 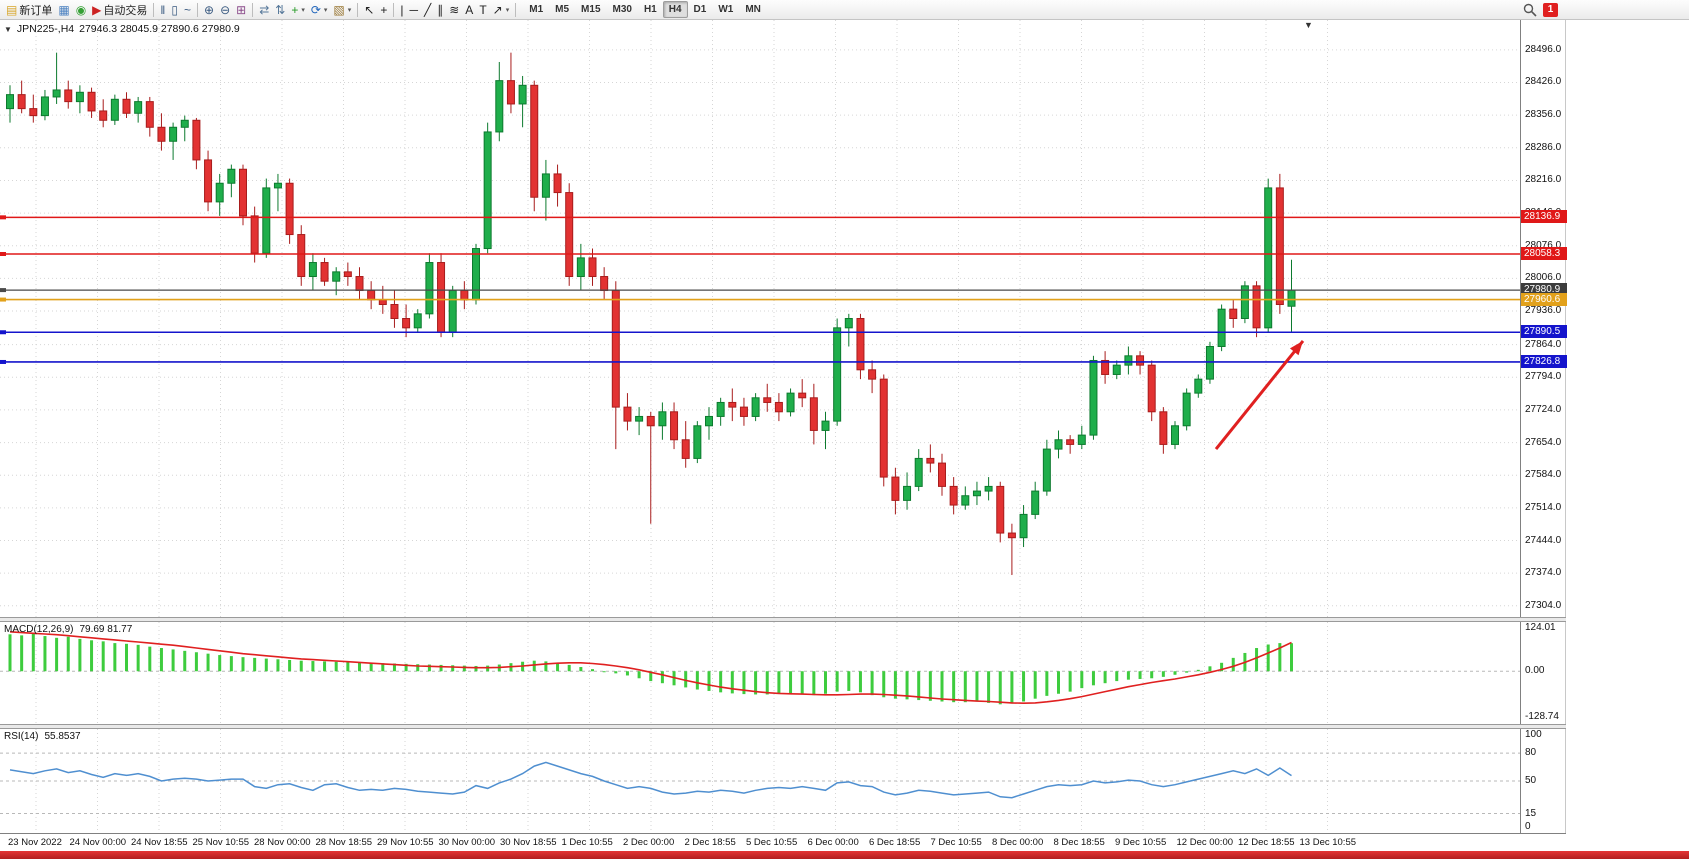 What do you see at coordinates (440, 10) in the screenshot?
I see `equidistant-channel-icon: ∥` at bounding box center [440, 10].